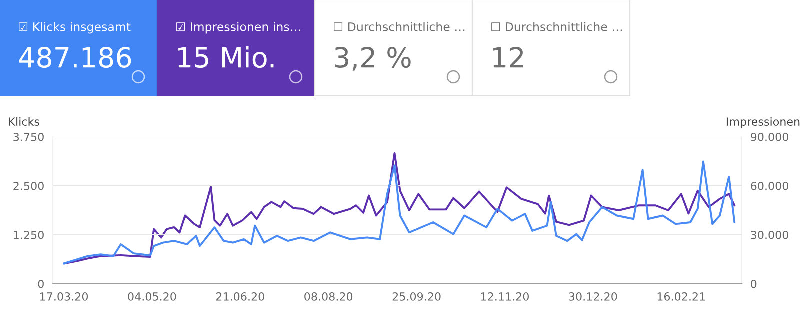 Image resolution: width=800 pixels, height=331 pixels. What do you see at coordinates (769, 137) in the screenshot?
I see `y2-tick-label: 90.000` at bounding box center [769, 137].